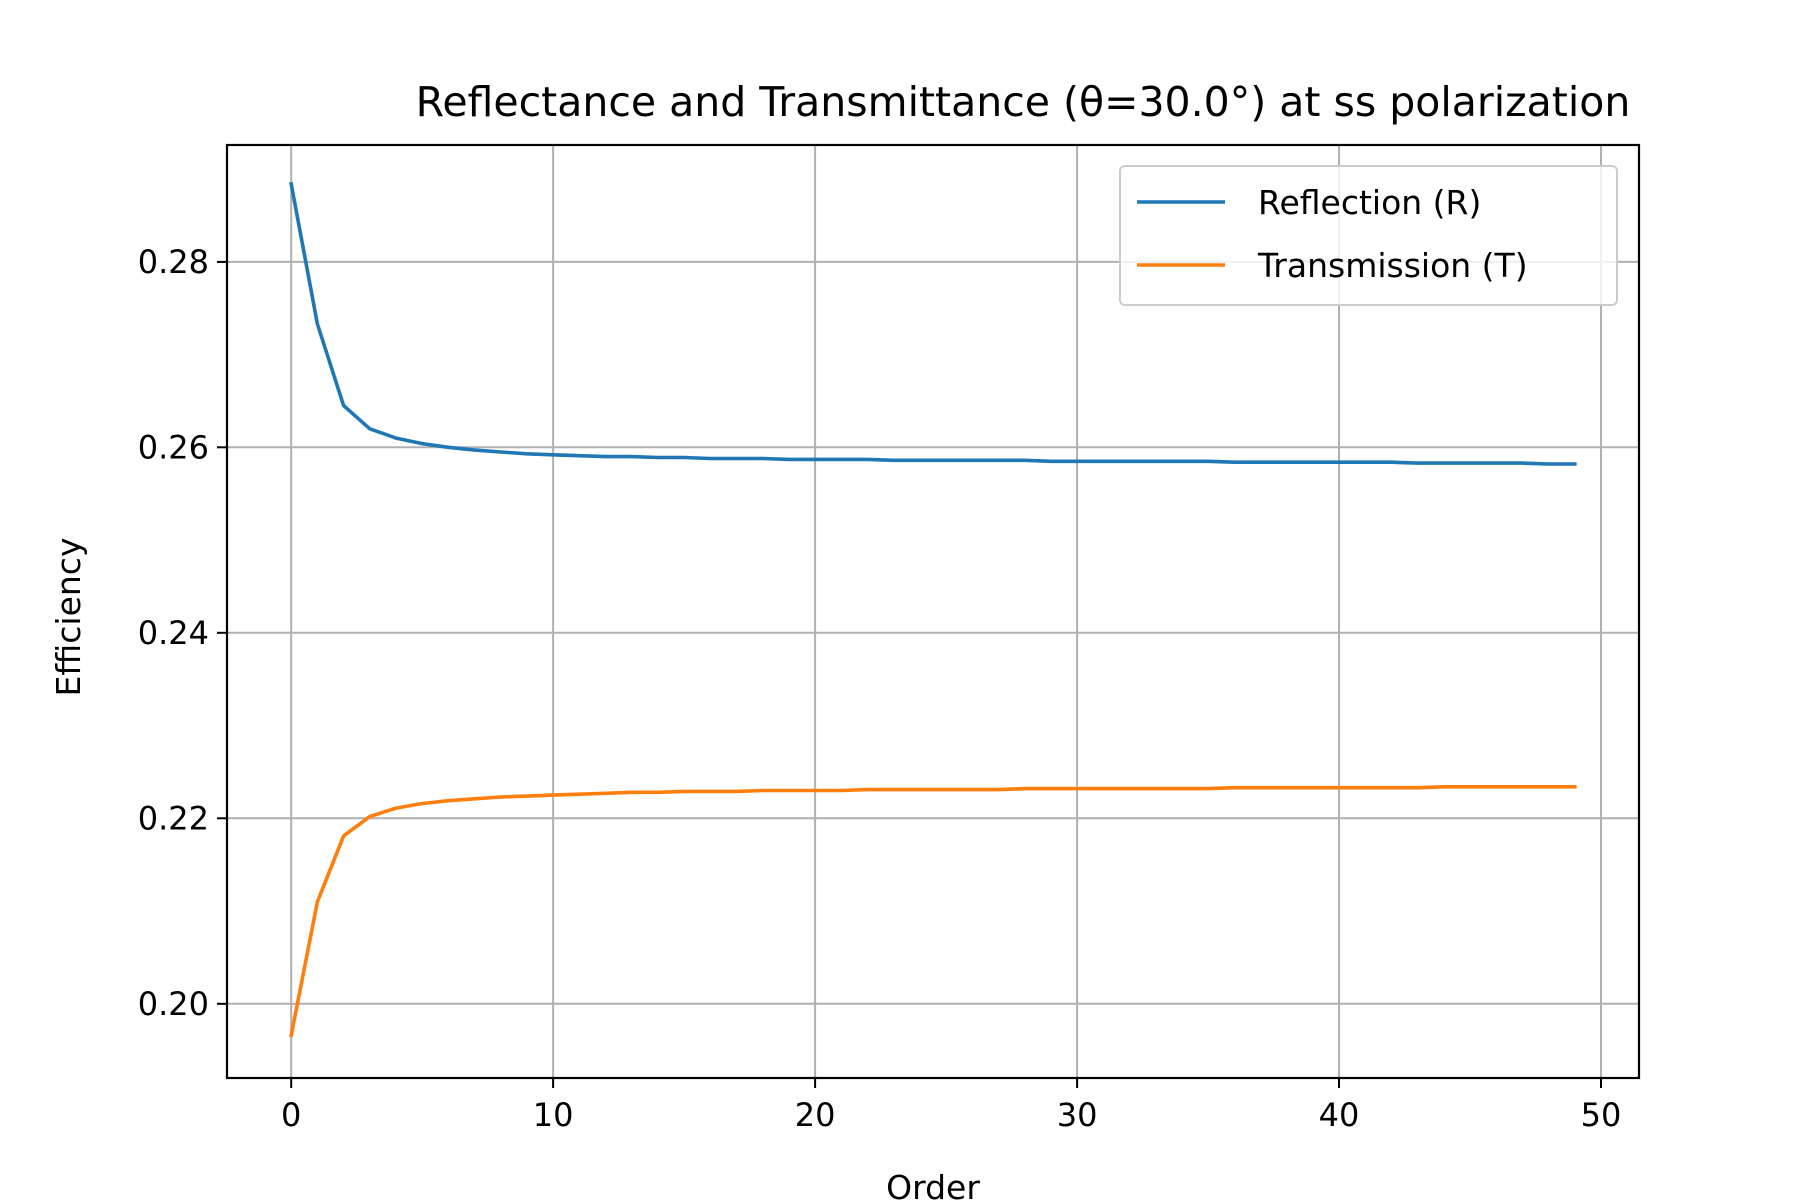 This screenshot has width=1800, height=1200. I want to click on y-axis: 0.20 0.22 0.24 0.26 0.28, so click(182, 633).